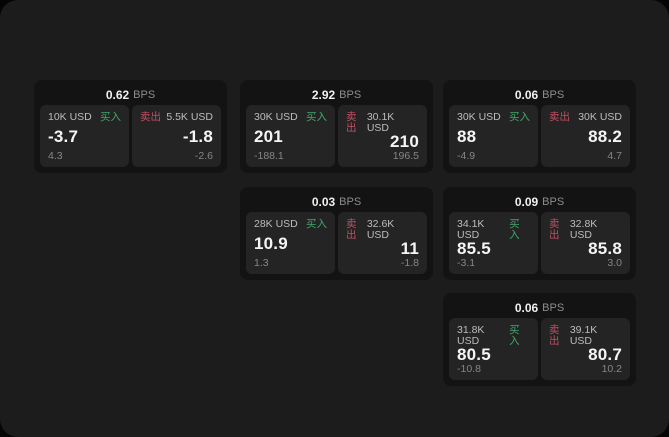 The height and width of the screenshot is (437, 669). I want to click on buy-price: 88, so click(467, 136).